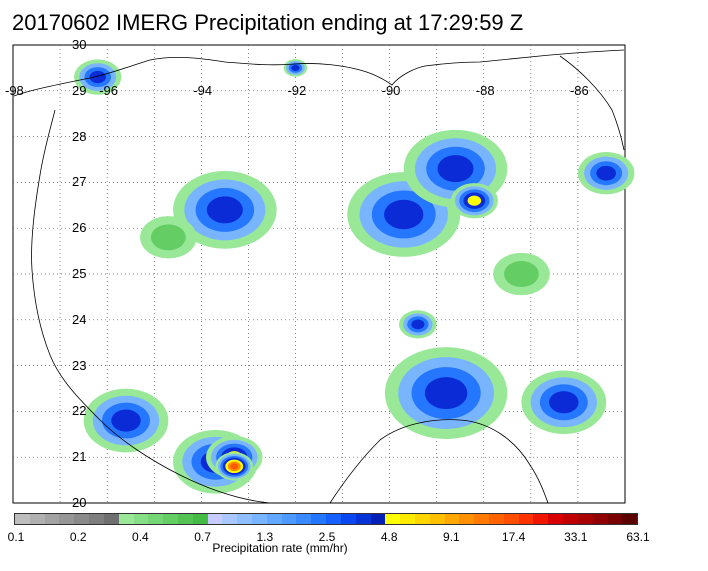 The width and height of the screenshot is (708, 571). What do you see at coordinates (265, 537) in the screenshot?
I see `colorbar-tick-label: 1.3` at bounding box center [265, 537].